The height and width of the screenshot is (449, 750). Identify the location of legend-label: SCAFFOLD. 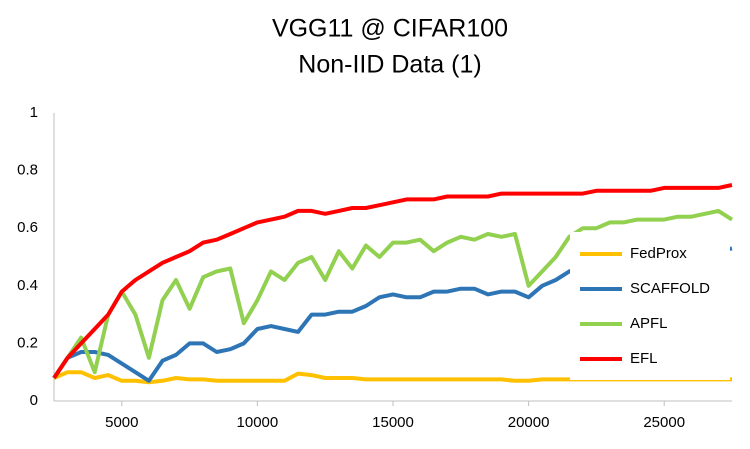
(670, 288).